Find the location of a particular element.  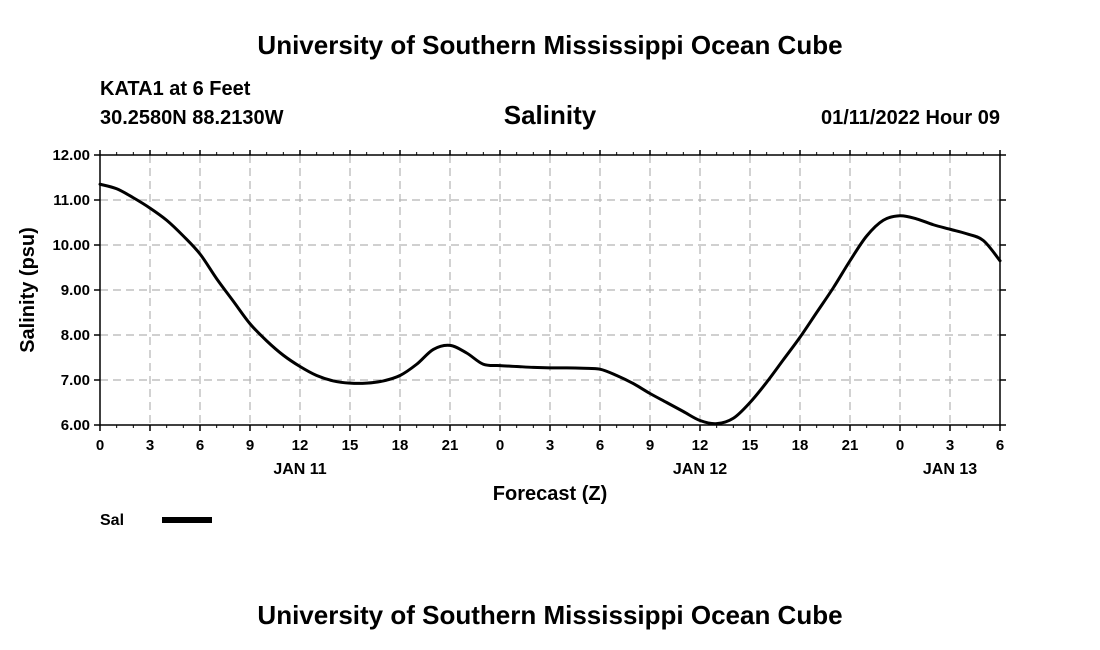

x-axis-label: Forecast (Z) is located at coordinates (550, 494).